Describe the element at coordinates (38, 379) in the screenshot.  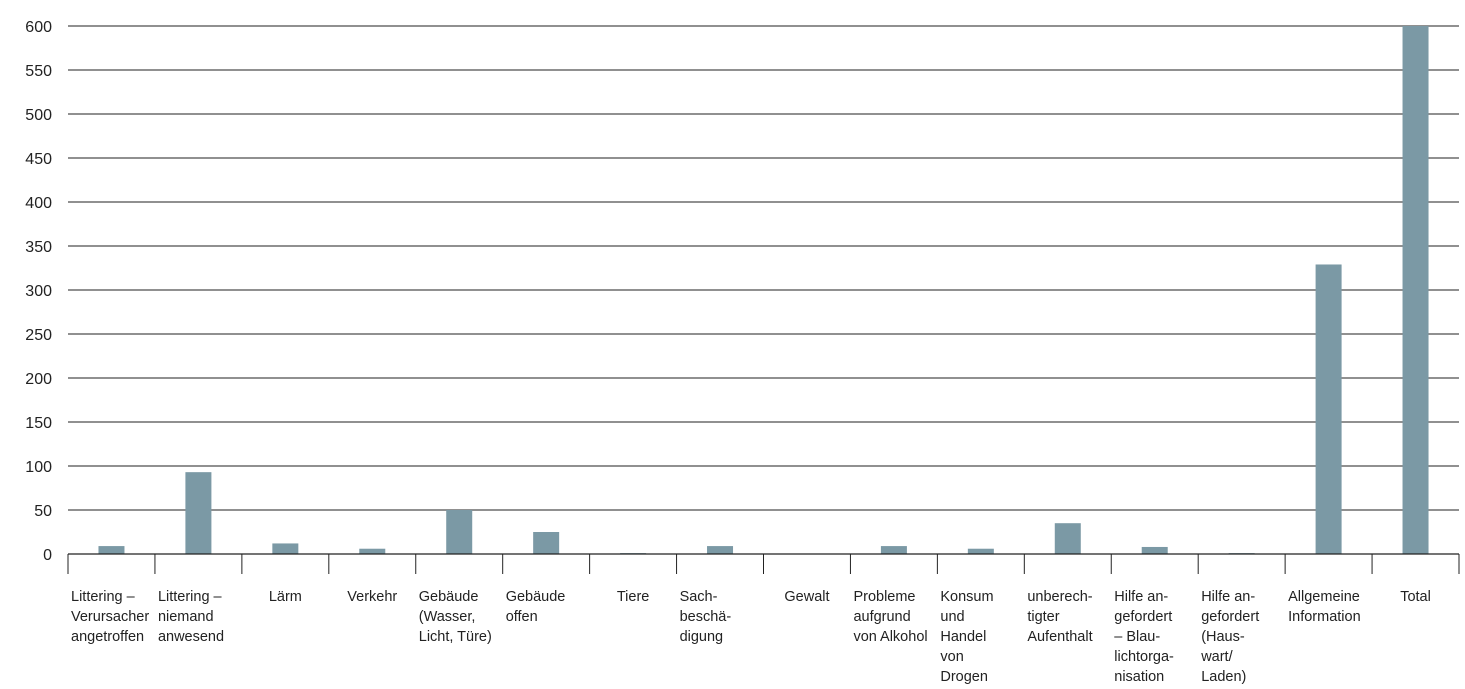
I see `y-tick-label: 200` at that location.